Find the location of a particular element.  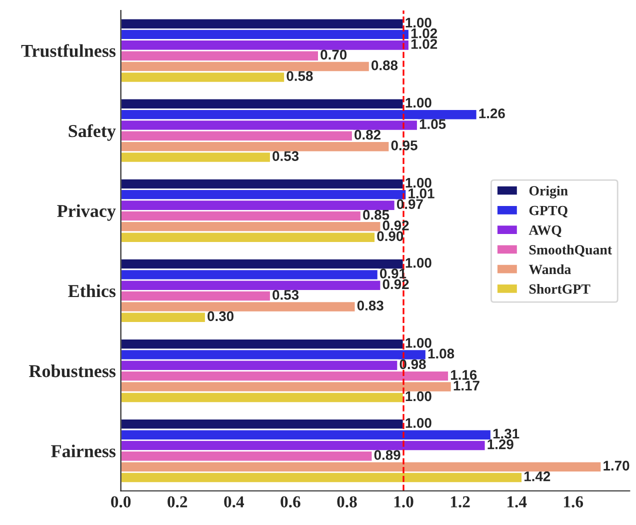

y-tick-label: Ethics is located at coordinates (92, 291).